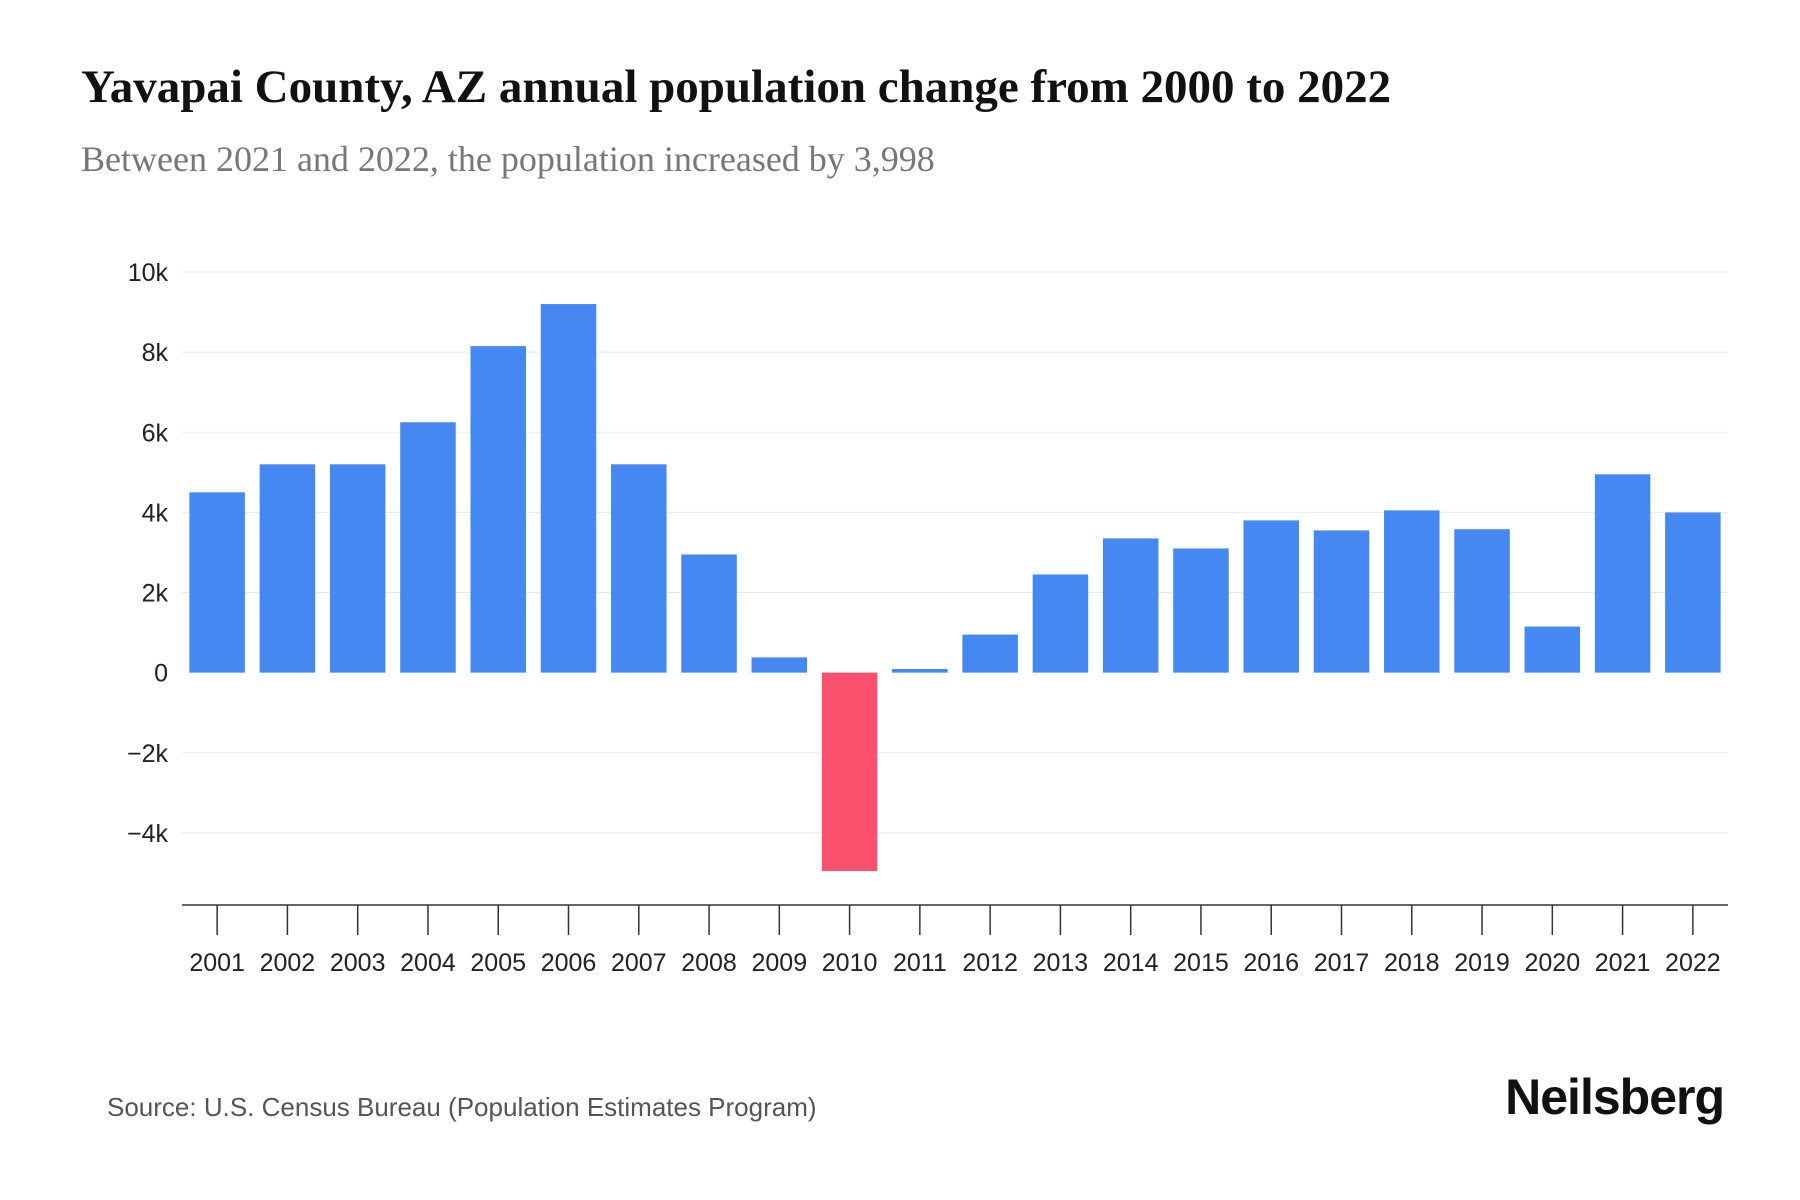 The image size is (1800, 1200). What do you see at coordinates (155, 594) in the screenshot?
I see `y-tick-label: 2k` at bounding box center [155, 594].